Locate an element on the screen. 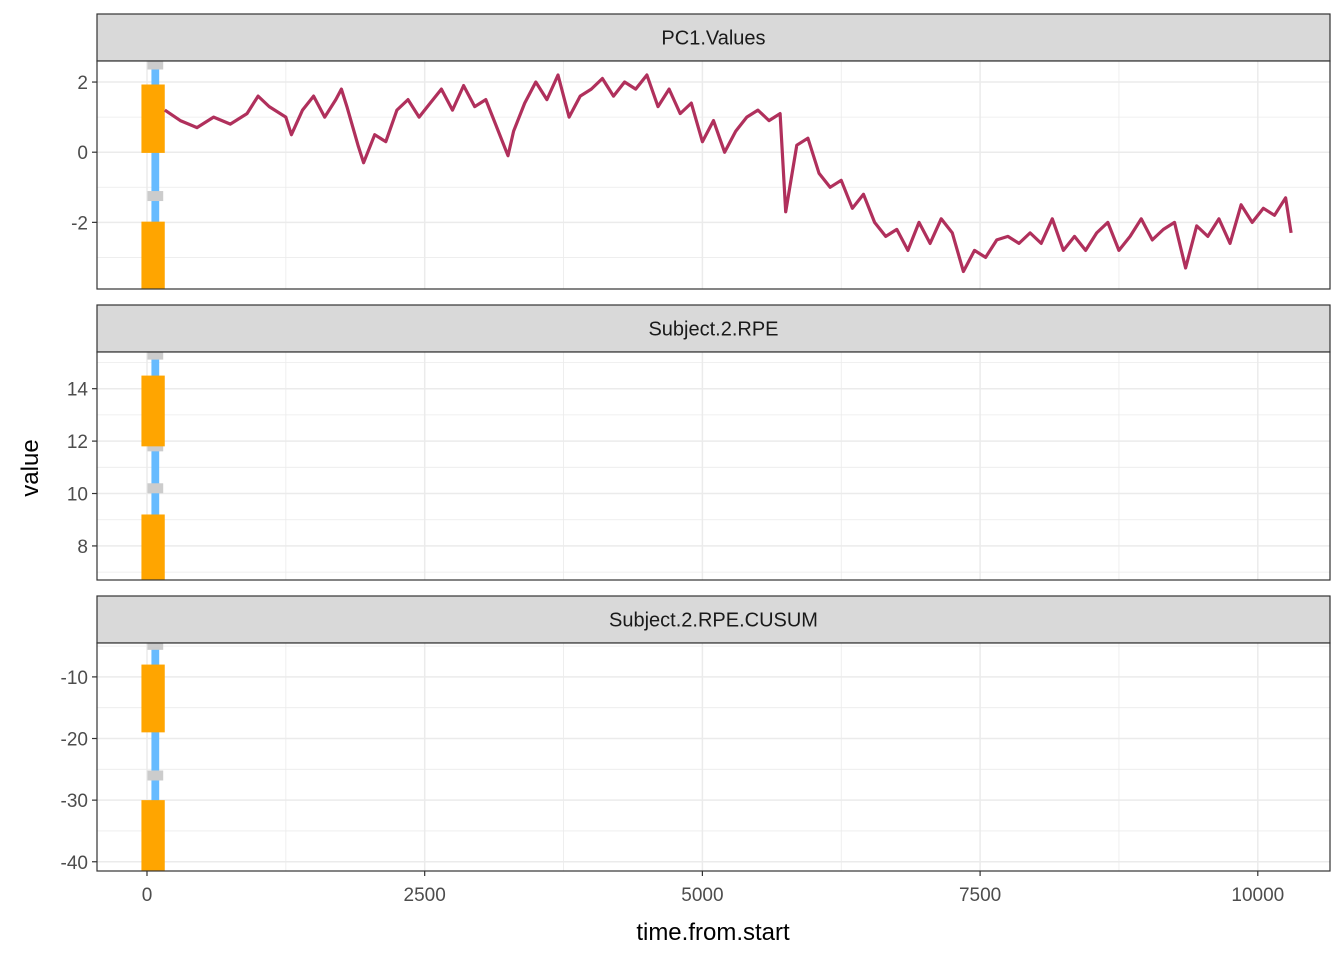 The height and width of the screenshot is (960, 1344). x-tick-label: 0 is located at coordinates (147, 895).